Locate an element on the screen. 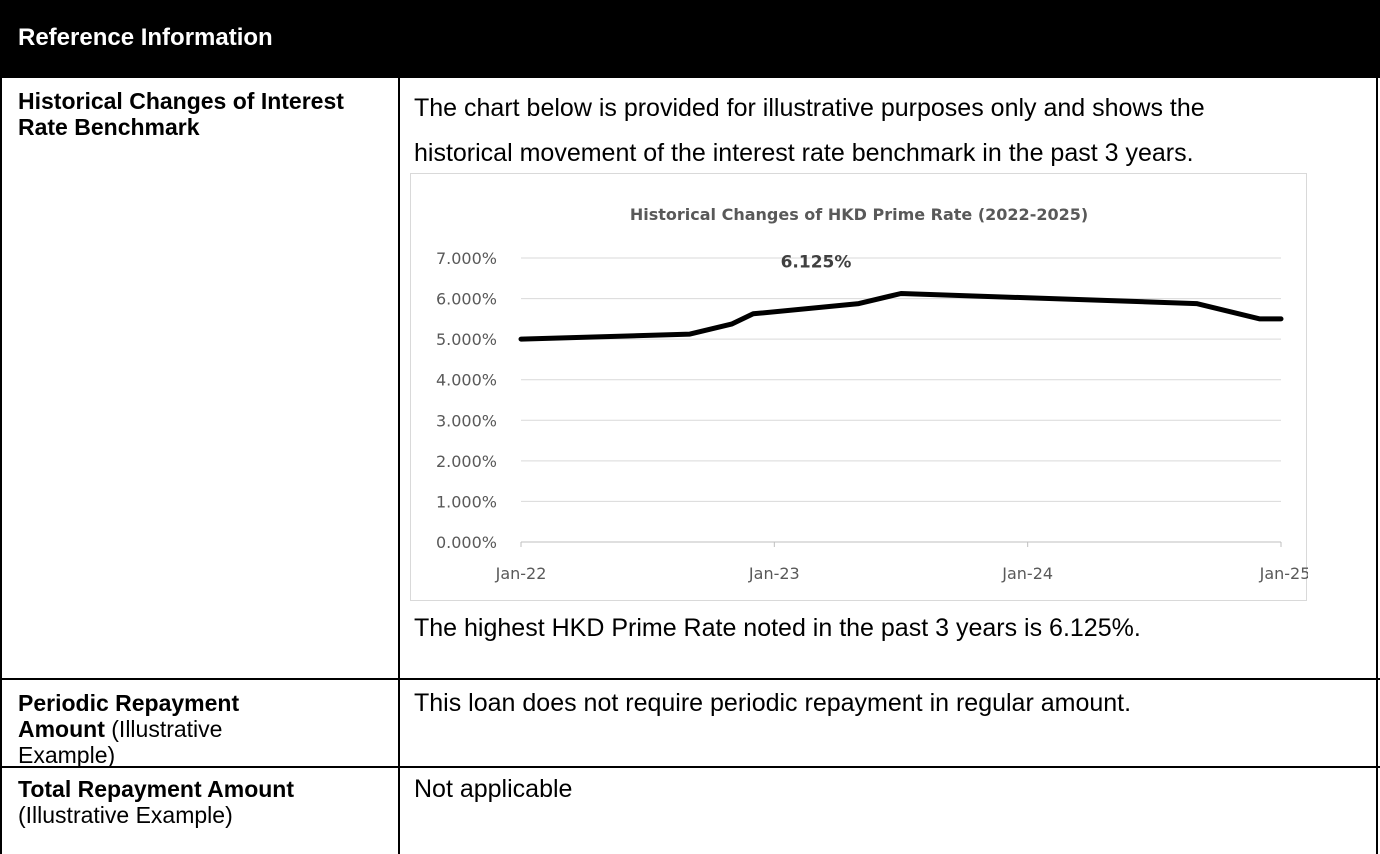 The image size is (1380, 854). column-divider is located at coordinates (399, 466).